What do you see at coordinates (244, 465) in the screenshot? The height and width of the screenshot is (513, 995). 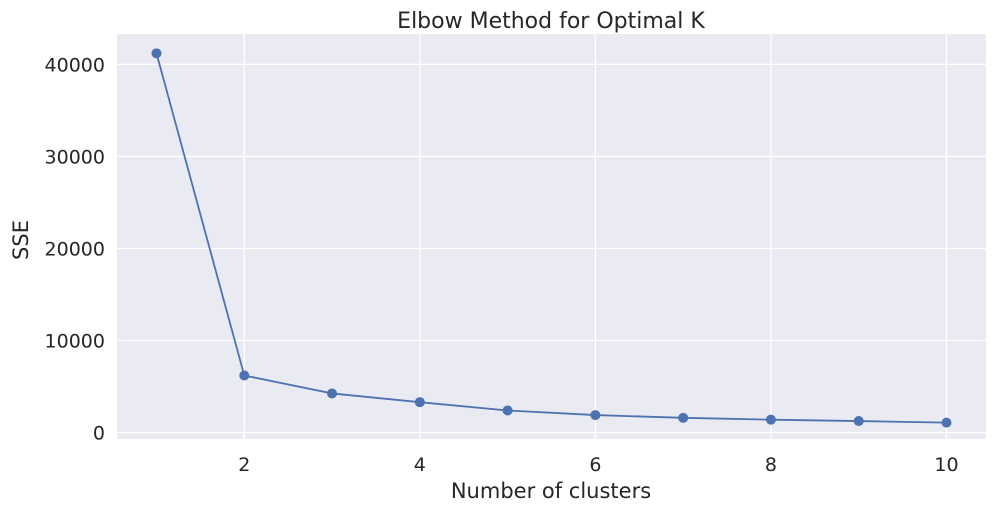 I see `x-tick-label: 2` at bounding box center [244, 465].